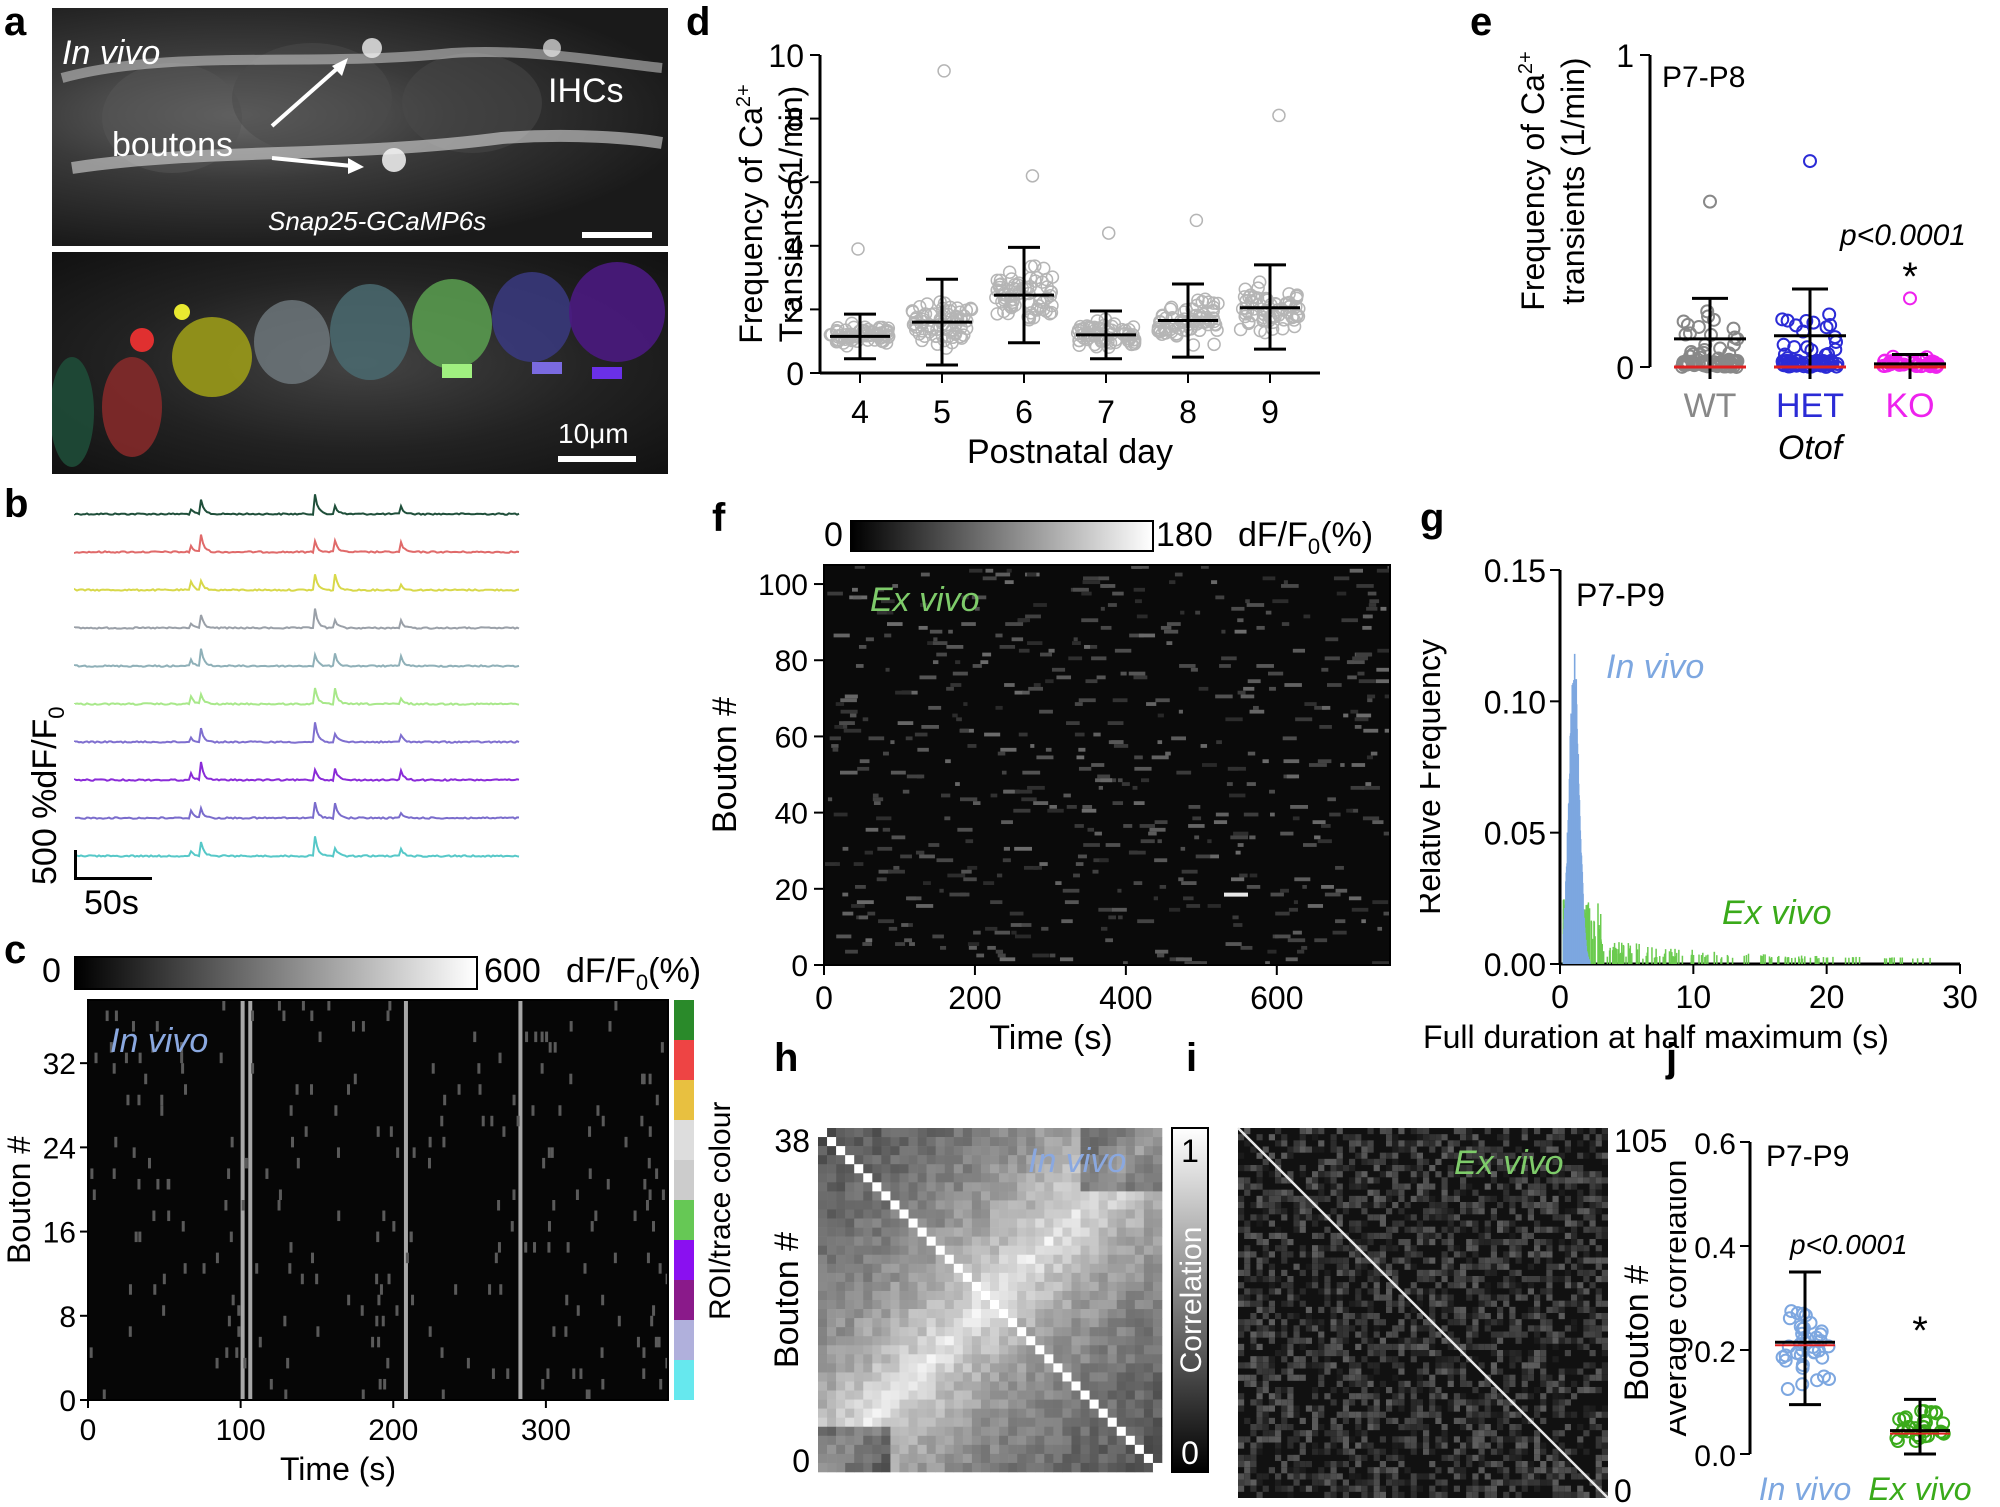 The image size is (2000, 1507). Describe the element at coordinates (1526, 62) in the screenshot. I see `chart-e-ylabel-sup: 2+` at that location.